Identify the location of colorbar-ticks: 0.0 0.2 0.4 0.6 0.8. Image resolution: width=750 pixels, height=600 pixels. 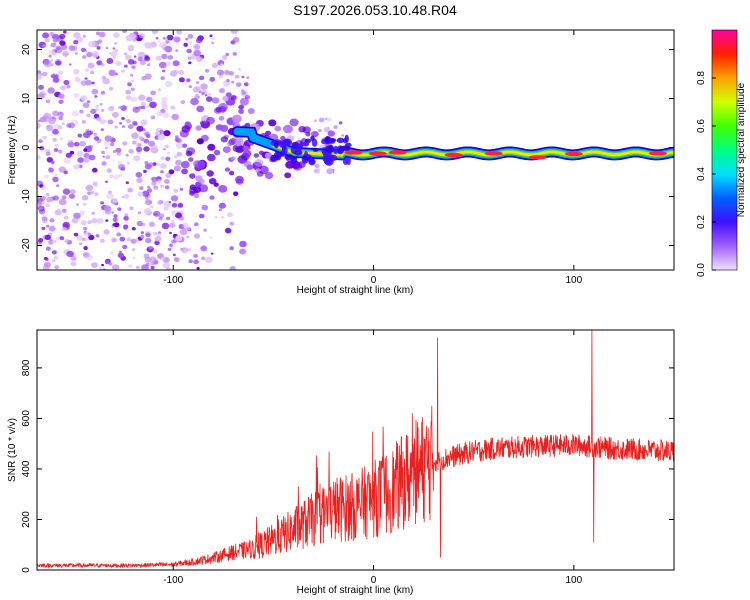
(717, 153).